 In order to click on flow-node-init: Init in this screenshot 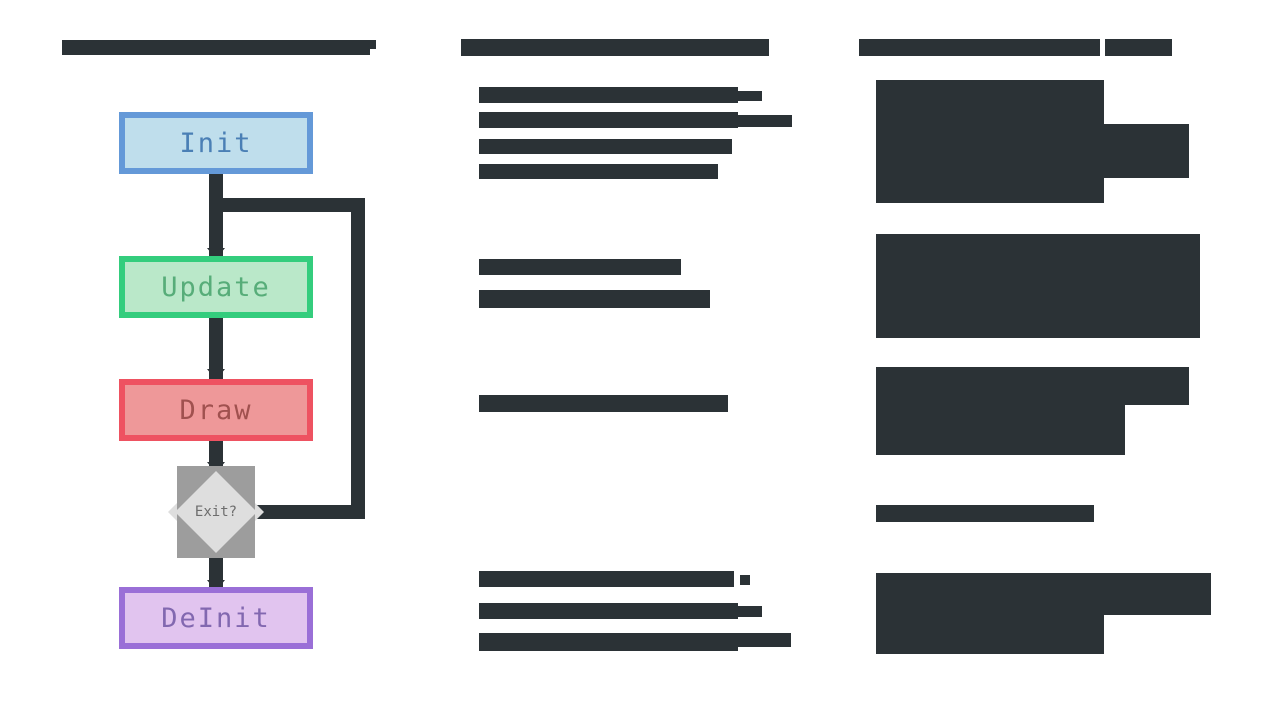, I will do `click(216, 143)`.